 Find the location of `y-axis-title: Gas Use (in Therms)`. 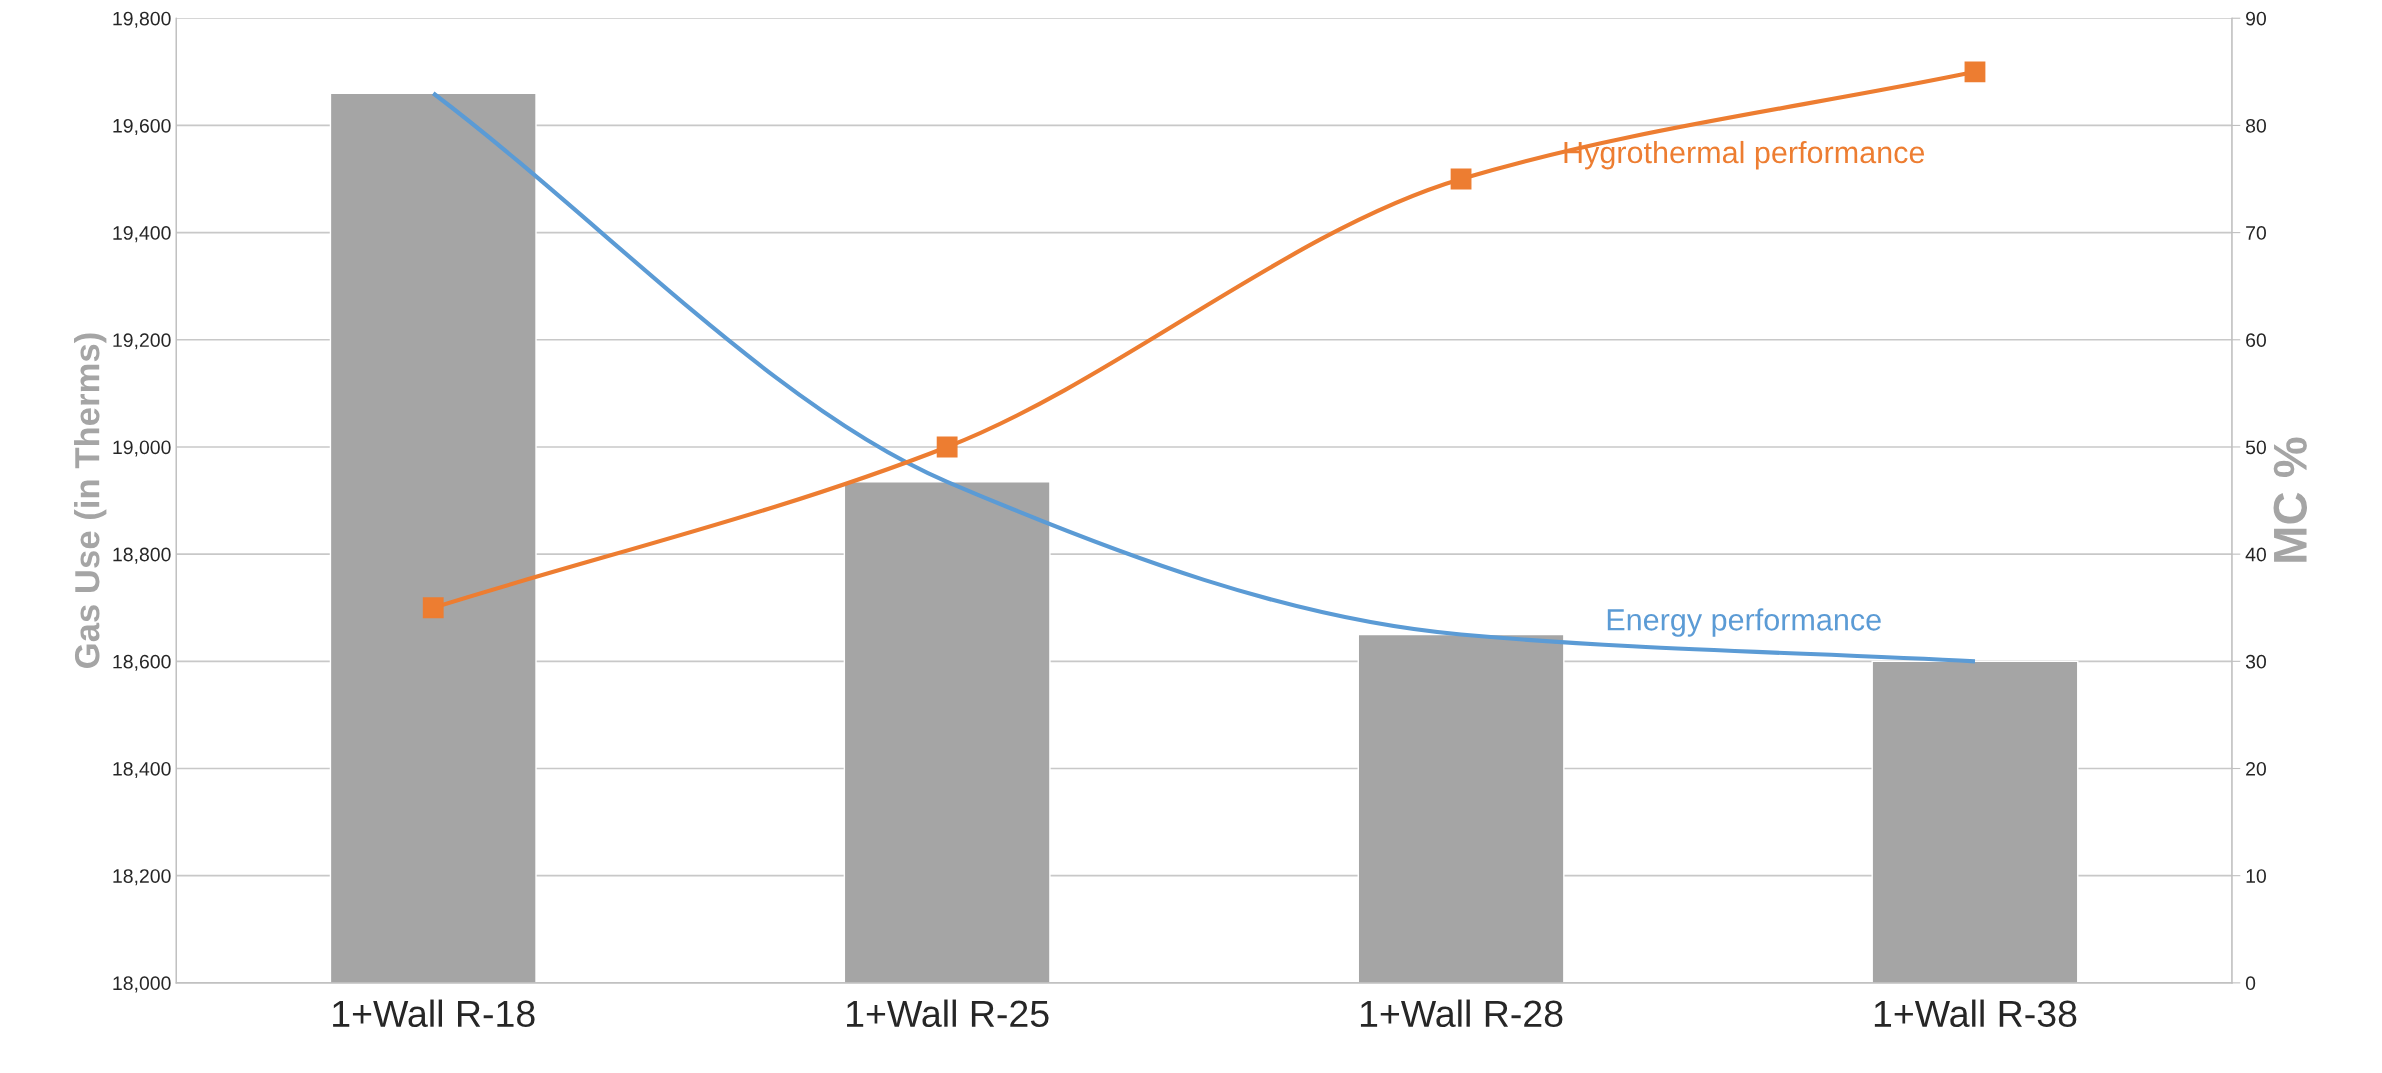

y-axis-title: Gas Use (in Therms) is located at coordinates (90, 500).